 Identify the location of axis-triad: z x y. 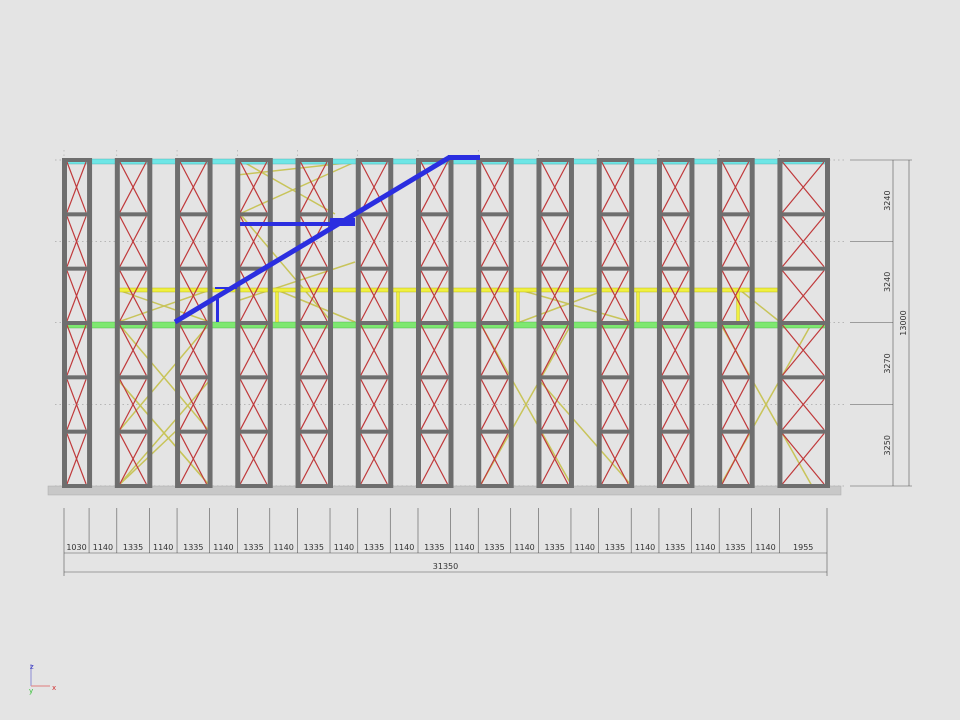
(42, 679).